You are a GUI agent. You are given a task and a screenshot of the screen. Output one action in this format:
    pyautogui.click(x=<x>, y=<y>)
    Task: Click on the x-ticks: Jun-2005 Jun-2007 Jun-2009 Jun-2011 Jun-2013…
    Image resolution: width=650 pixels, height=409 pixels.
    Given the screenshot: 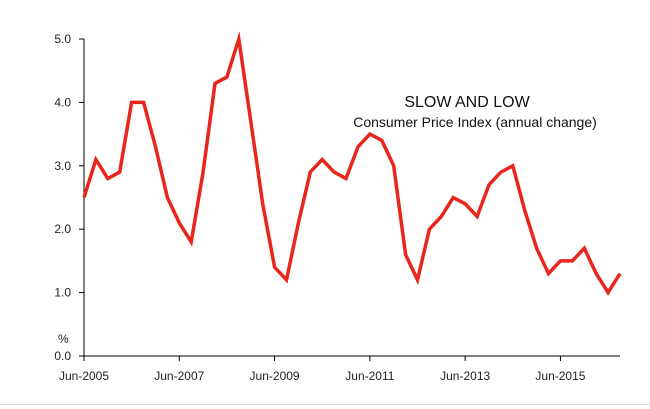 What is the action you would take?
    pyautogui.click(x=322, y=369)
    